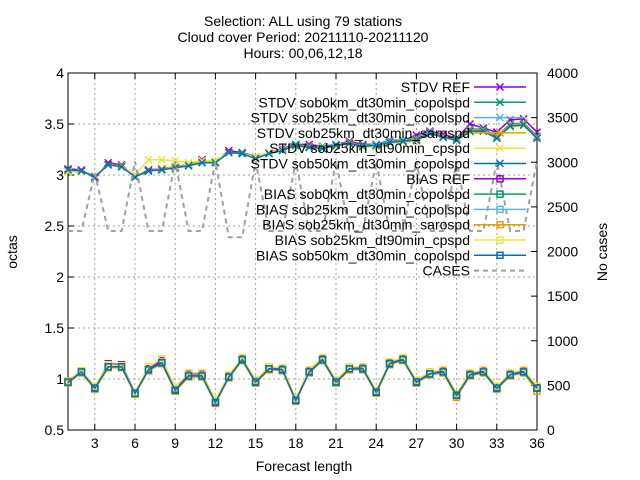 The image size is (640, 480). Describe the element at coordinates (60, 73) in the screenshot. I see `y-tick-label: 4` at that location.